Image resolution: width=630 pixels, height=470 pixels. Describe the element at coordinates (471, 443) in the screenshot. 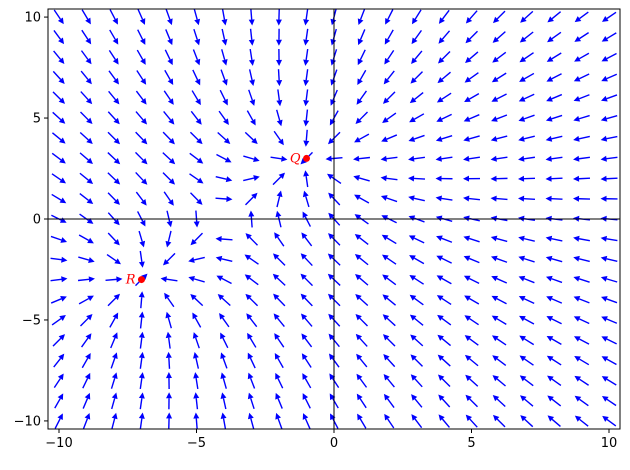

I see `x-tick-label: 5` at that location.